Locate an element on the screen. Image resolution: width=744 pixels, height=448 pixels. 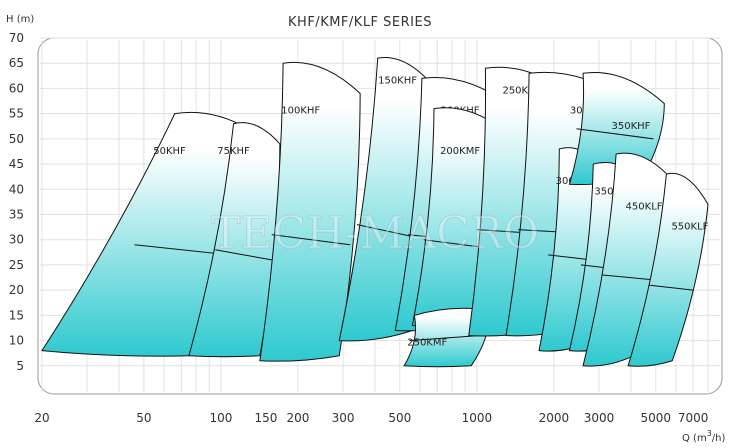
y-tick-label: 5 is located at coordinates (20, 366).